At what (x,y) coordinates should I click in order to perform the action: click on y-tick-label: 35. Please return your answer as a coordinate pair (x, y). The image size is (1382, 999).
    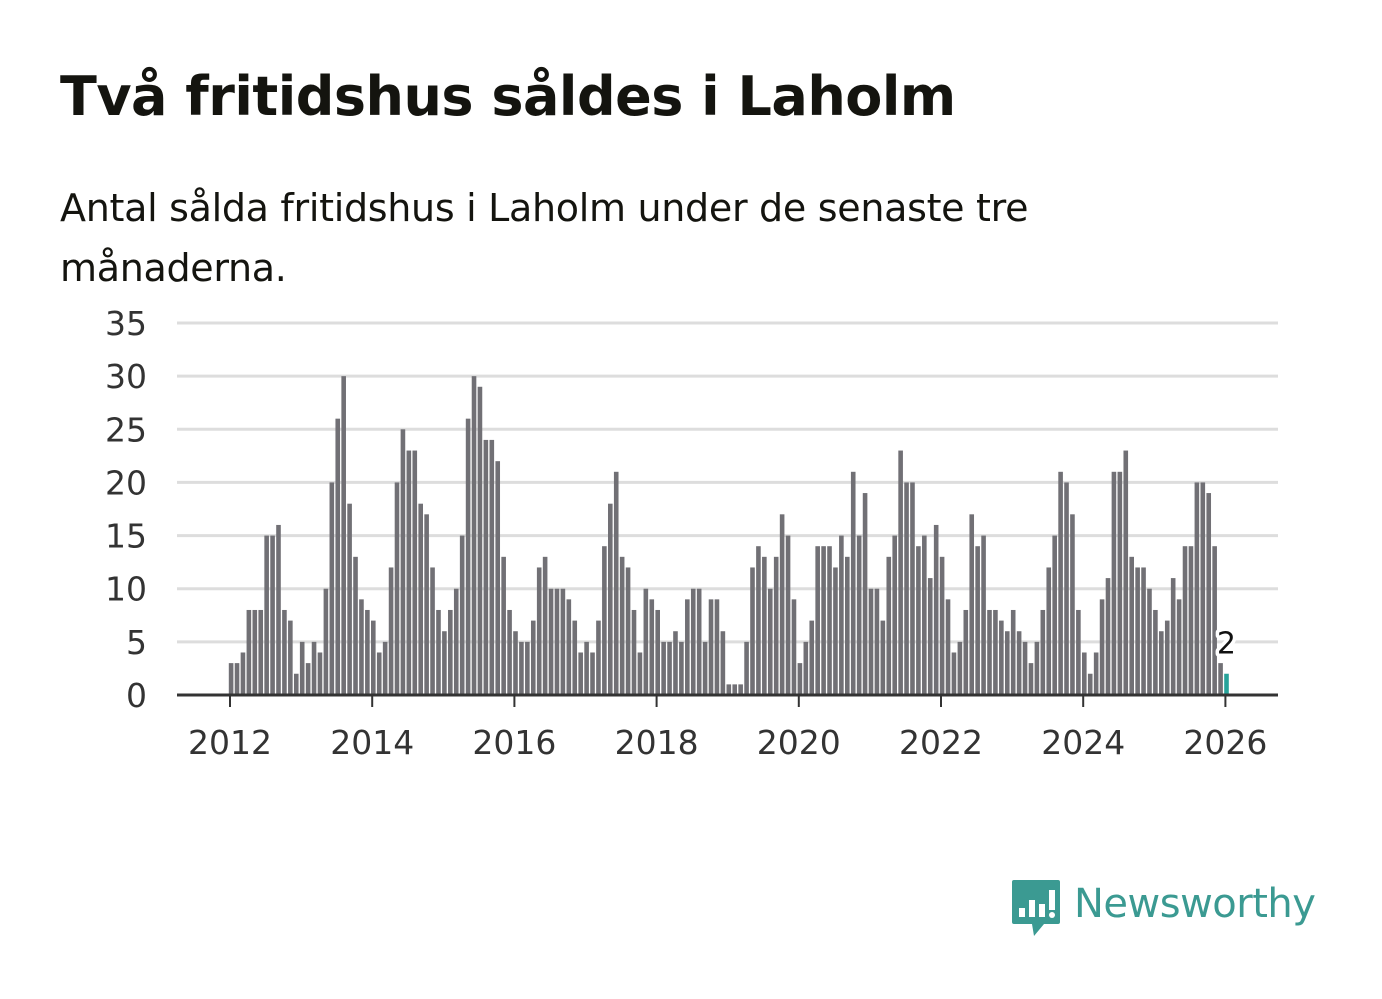
    Looking at the image, I should click on (126, 323).